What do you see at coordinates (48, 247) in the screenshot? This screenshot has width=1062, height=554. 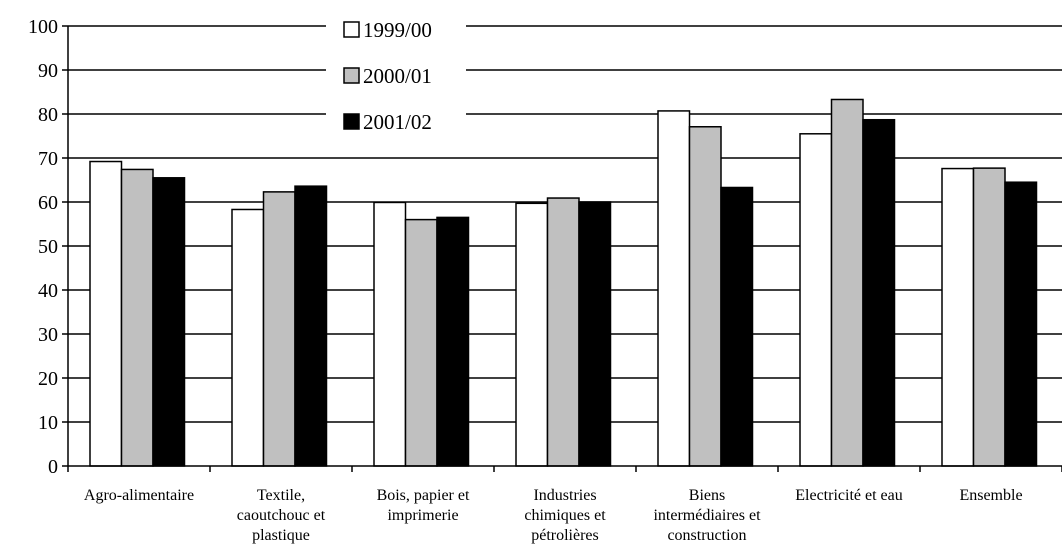 I see `y-tick-label: 50` at bounding box center [48, 247].